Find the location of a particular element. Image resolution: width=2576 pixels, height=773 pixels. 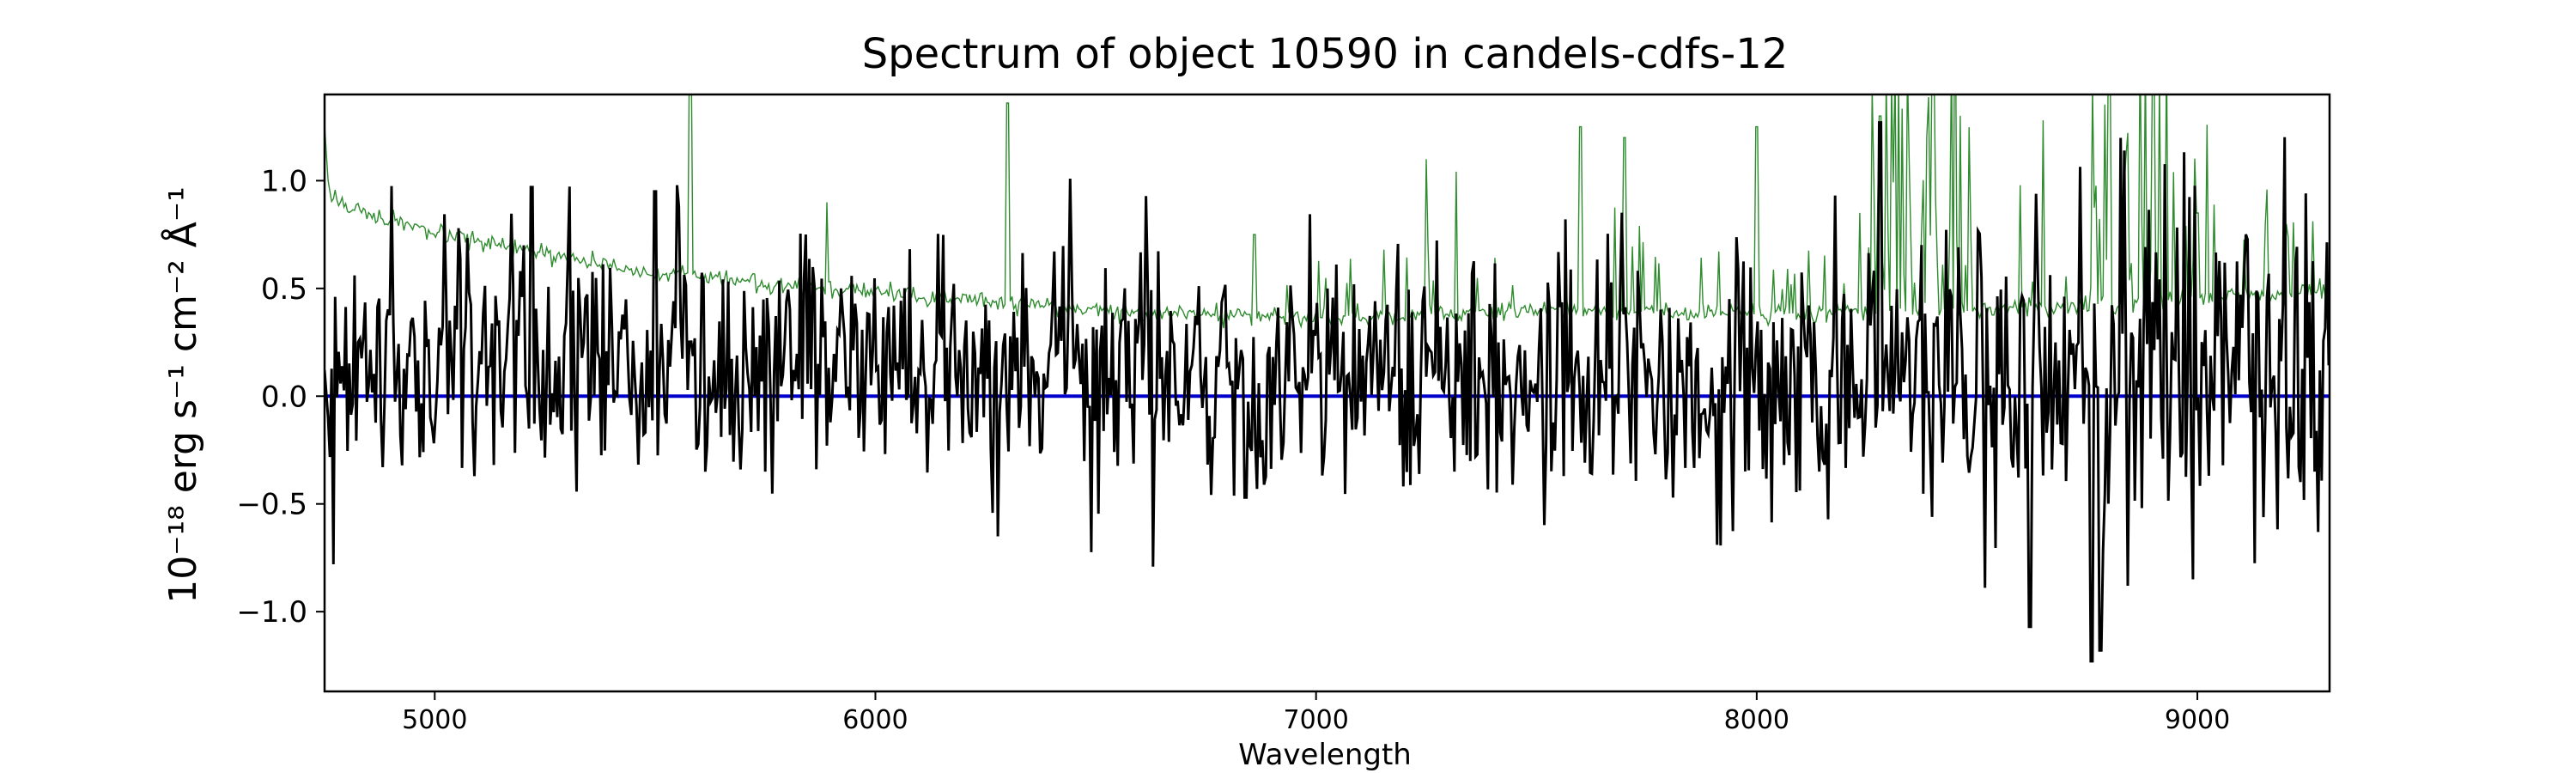

y-tick-label: 1.0 is located at coordinates (284, 181).